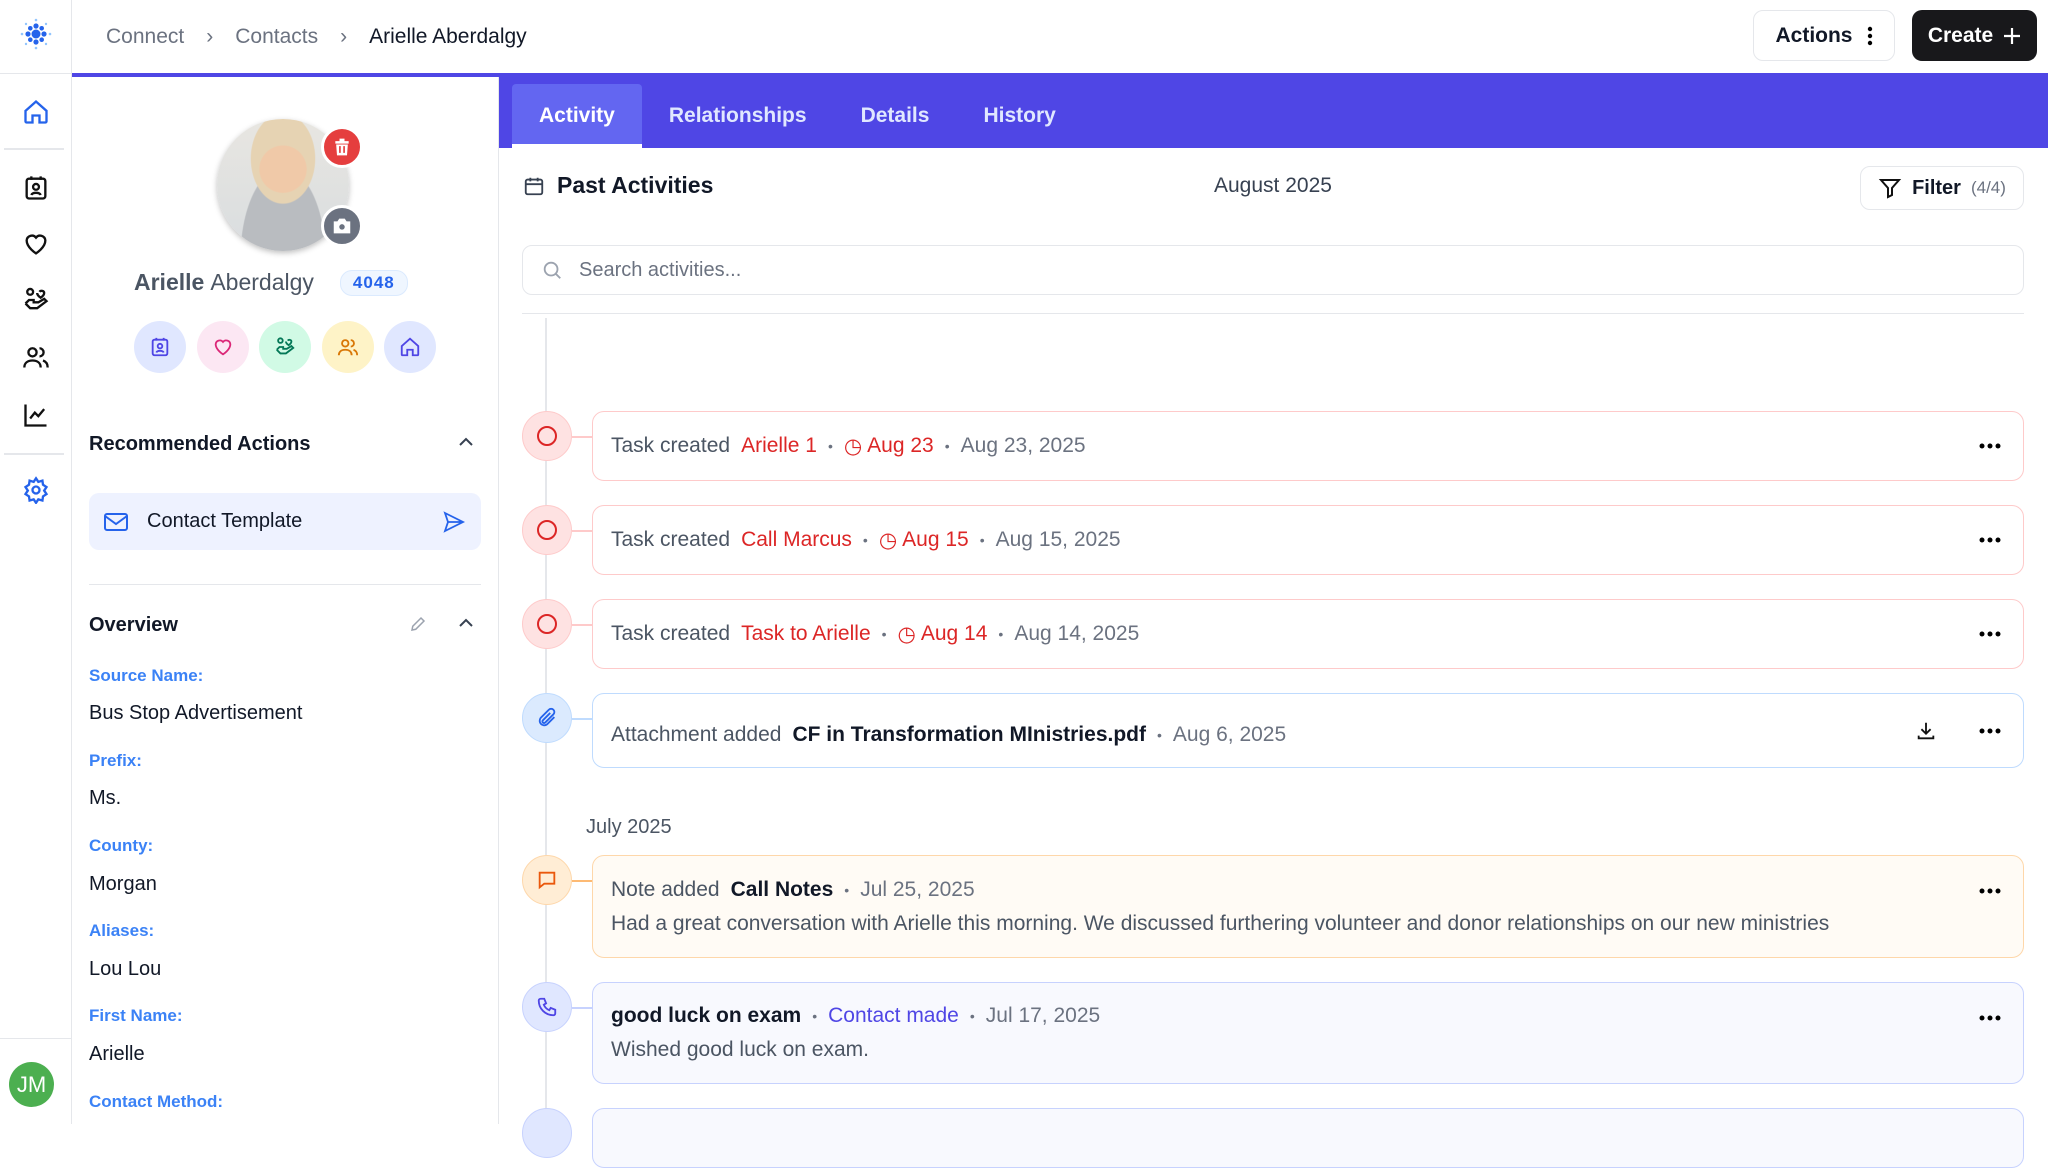 The image size is (2048, 1168). Describe the element at coordinates (737, 115) in the screenshot. I see `tab-relationships: Relationships` at that location.